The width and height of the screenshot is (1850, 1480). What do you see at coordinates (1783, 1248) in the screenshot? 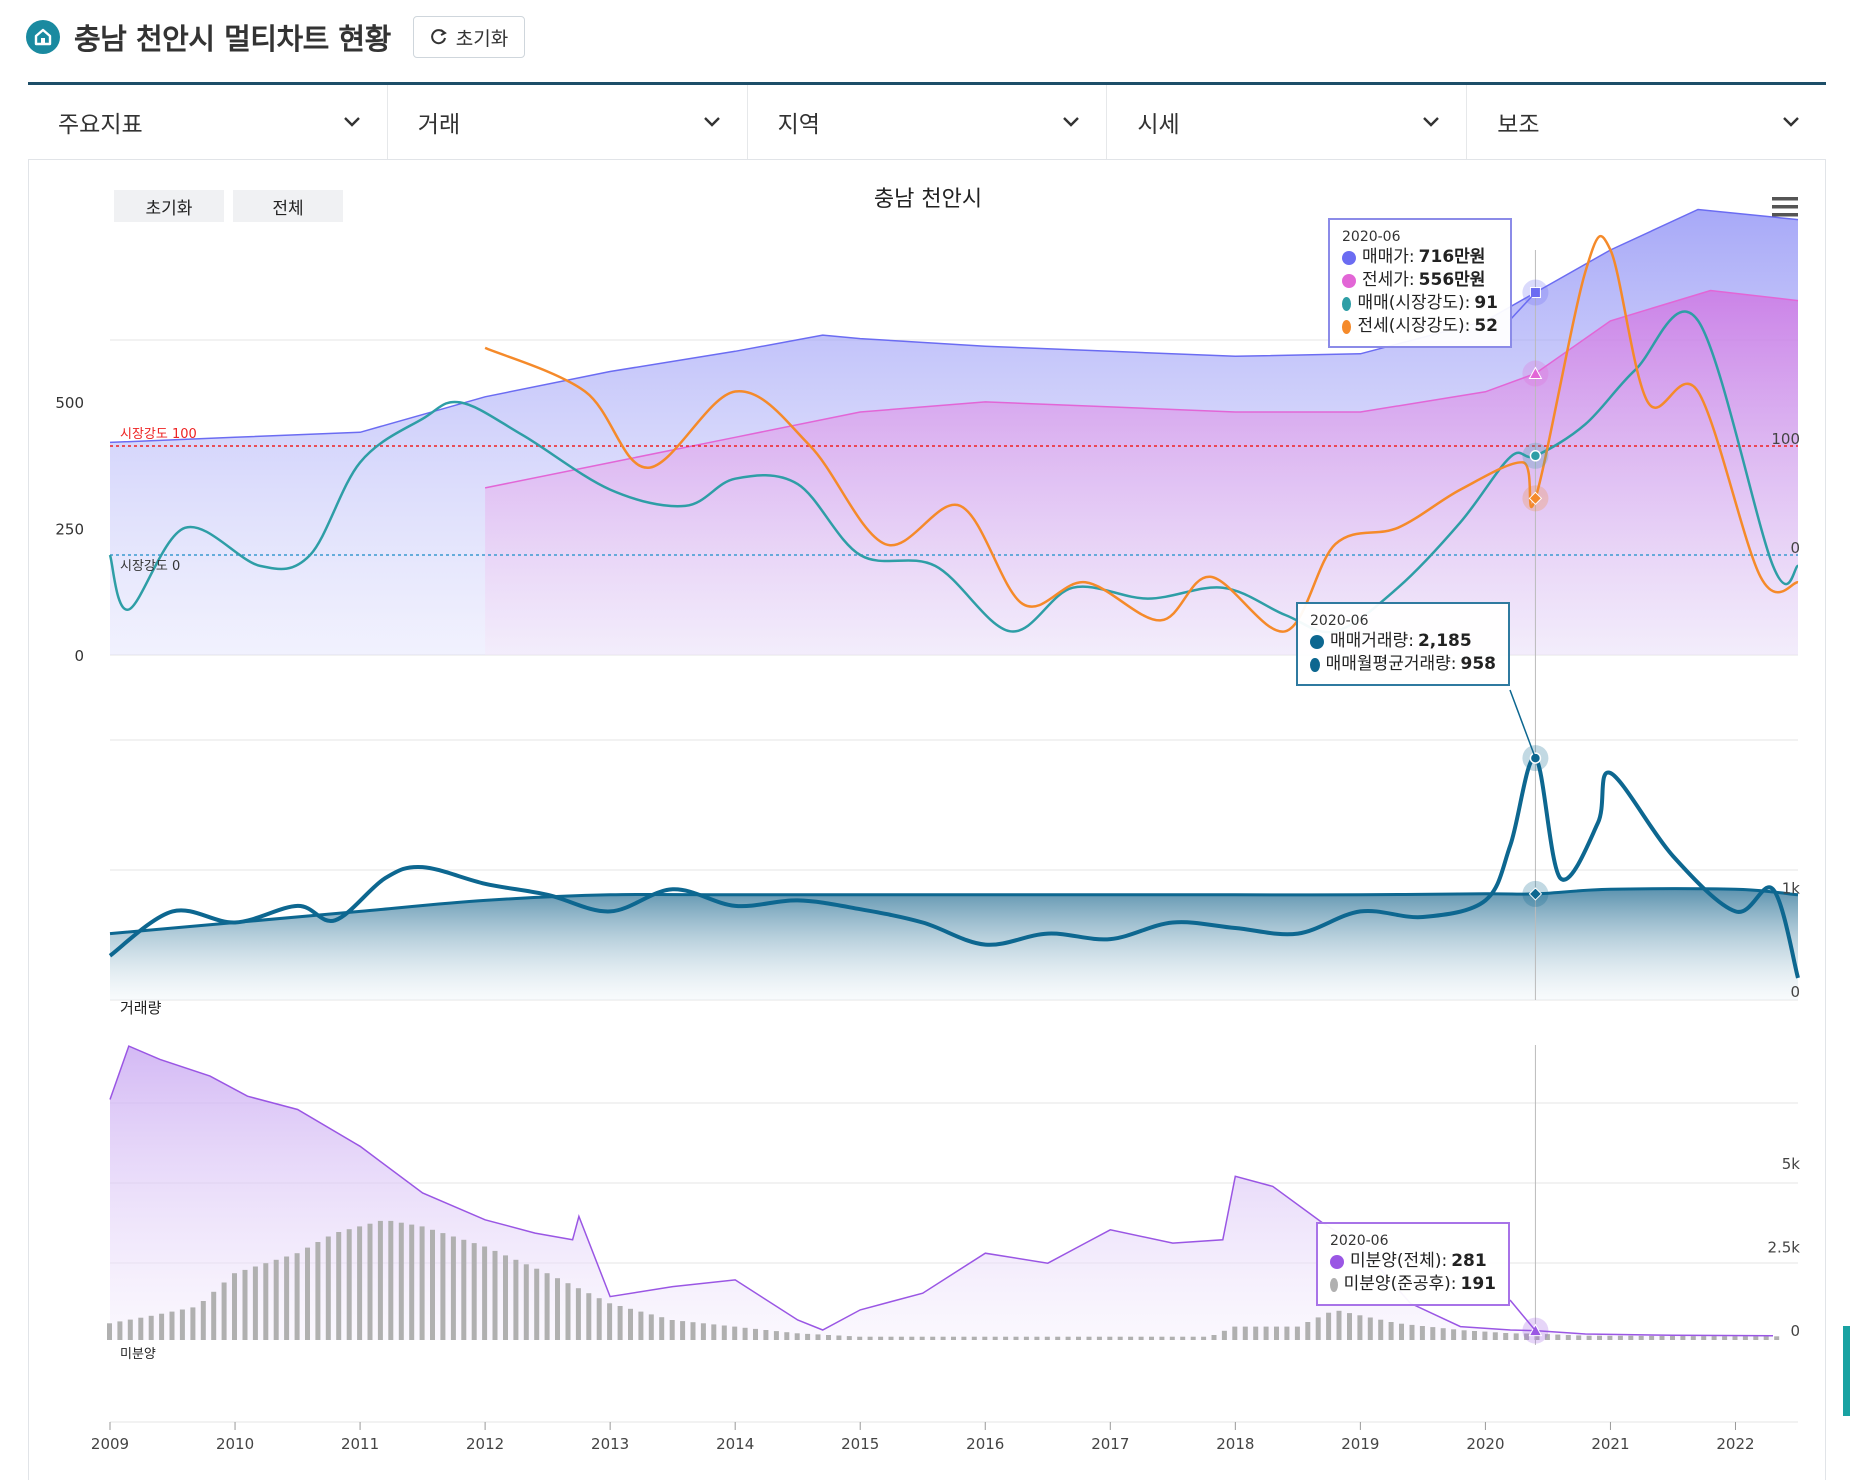
I see `y-right-tick-label: 2.5k` at bounding box center [1783, 1248].